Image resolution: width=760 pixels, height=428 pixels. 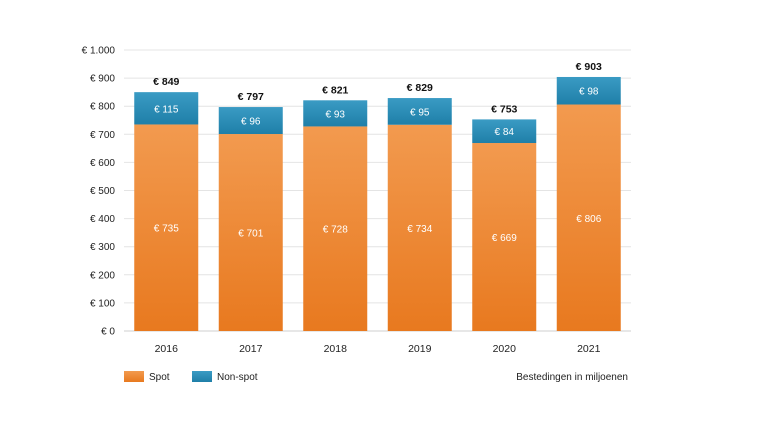 I want to click on spot-value-label: € 734, so click(x=419, y=229).